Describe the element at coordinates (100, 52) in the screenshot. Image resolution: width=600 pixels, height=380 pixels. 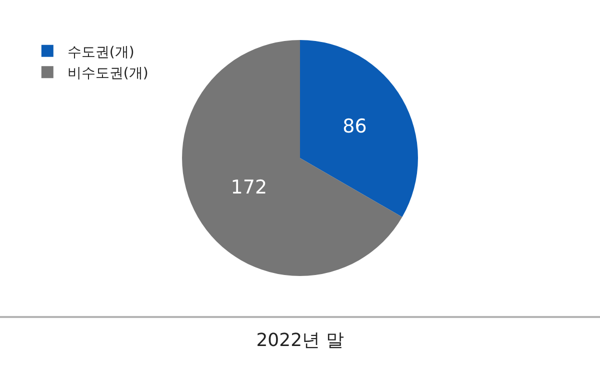
I see `legend-label: 수도권(개)` at that location.